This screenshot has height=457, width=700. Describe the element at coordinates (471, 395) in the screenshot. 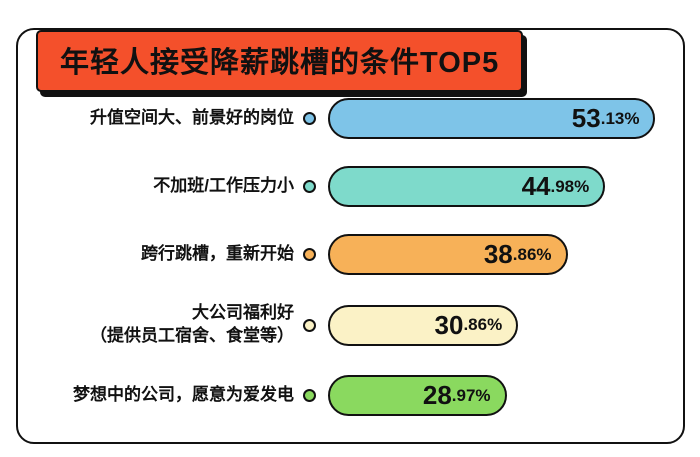

I see `bar-value-frac: .97%` at that location.